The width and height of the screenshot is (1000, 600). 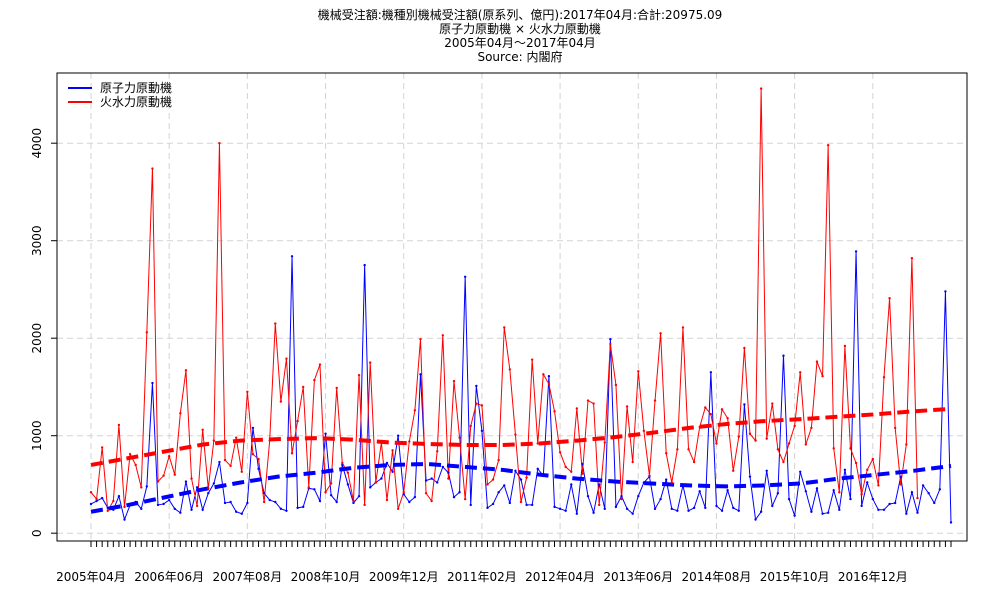 I want to click on y-tick-label: 2000, so click(x=37, y=338).